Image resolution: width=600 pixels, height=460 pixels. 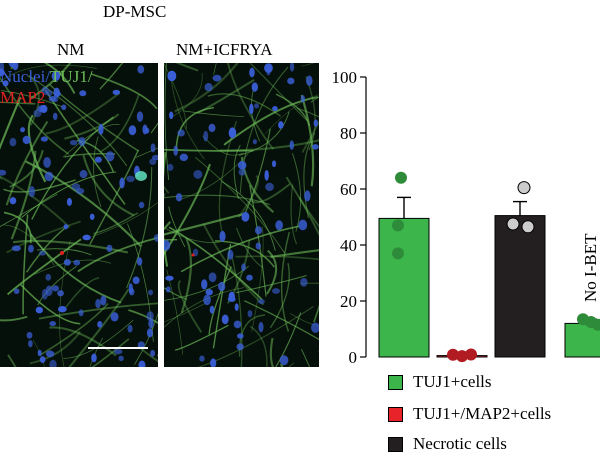 What do you see at coordinates (141, 176) in the screenshot?
I see `bright-cell` at bounding box center [141, 176].